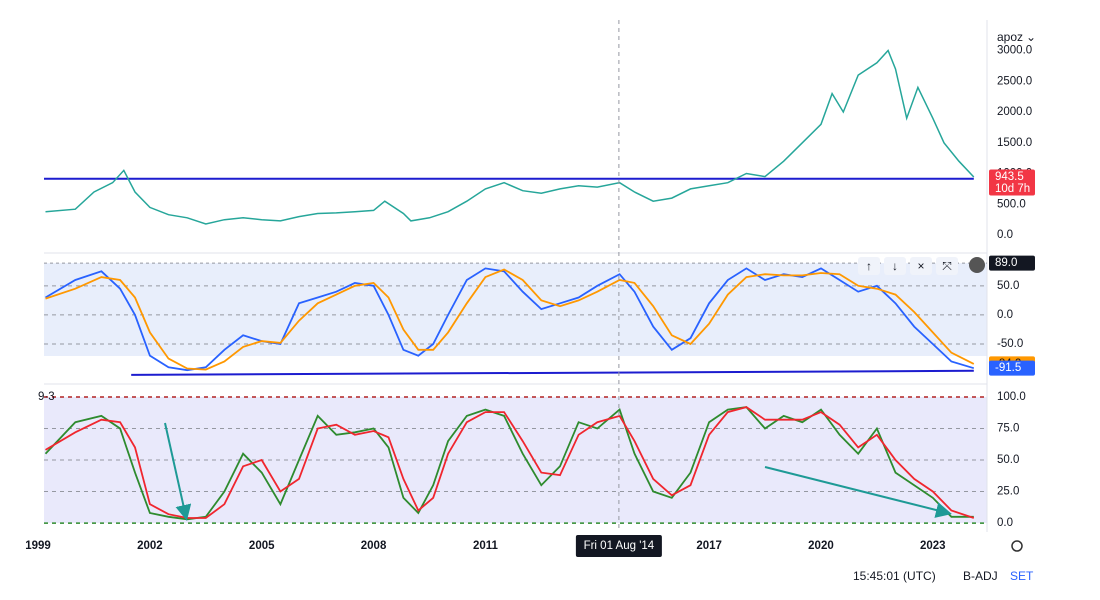 Image resolution: width=1100 pixels, height=600 pixels. I want to click on y-tick-label: 2000.0, so click(1014, 112).